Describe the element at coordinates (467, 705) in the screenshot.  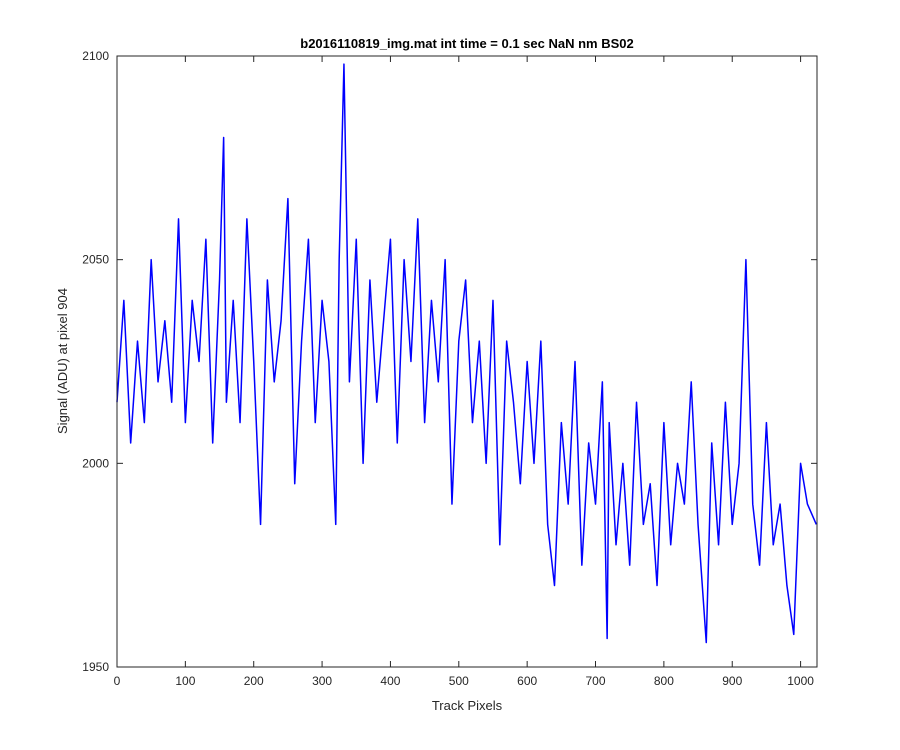
I see `x-axis-label: Track Pixels` at that location.